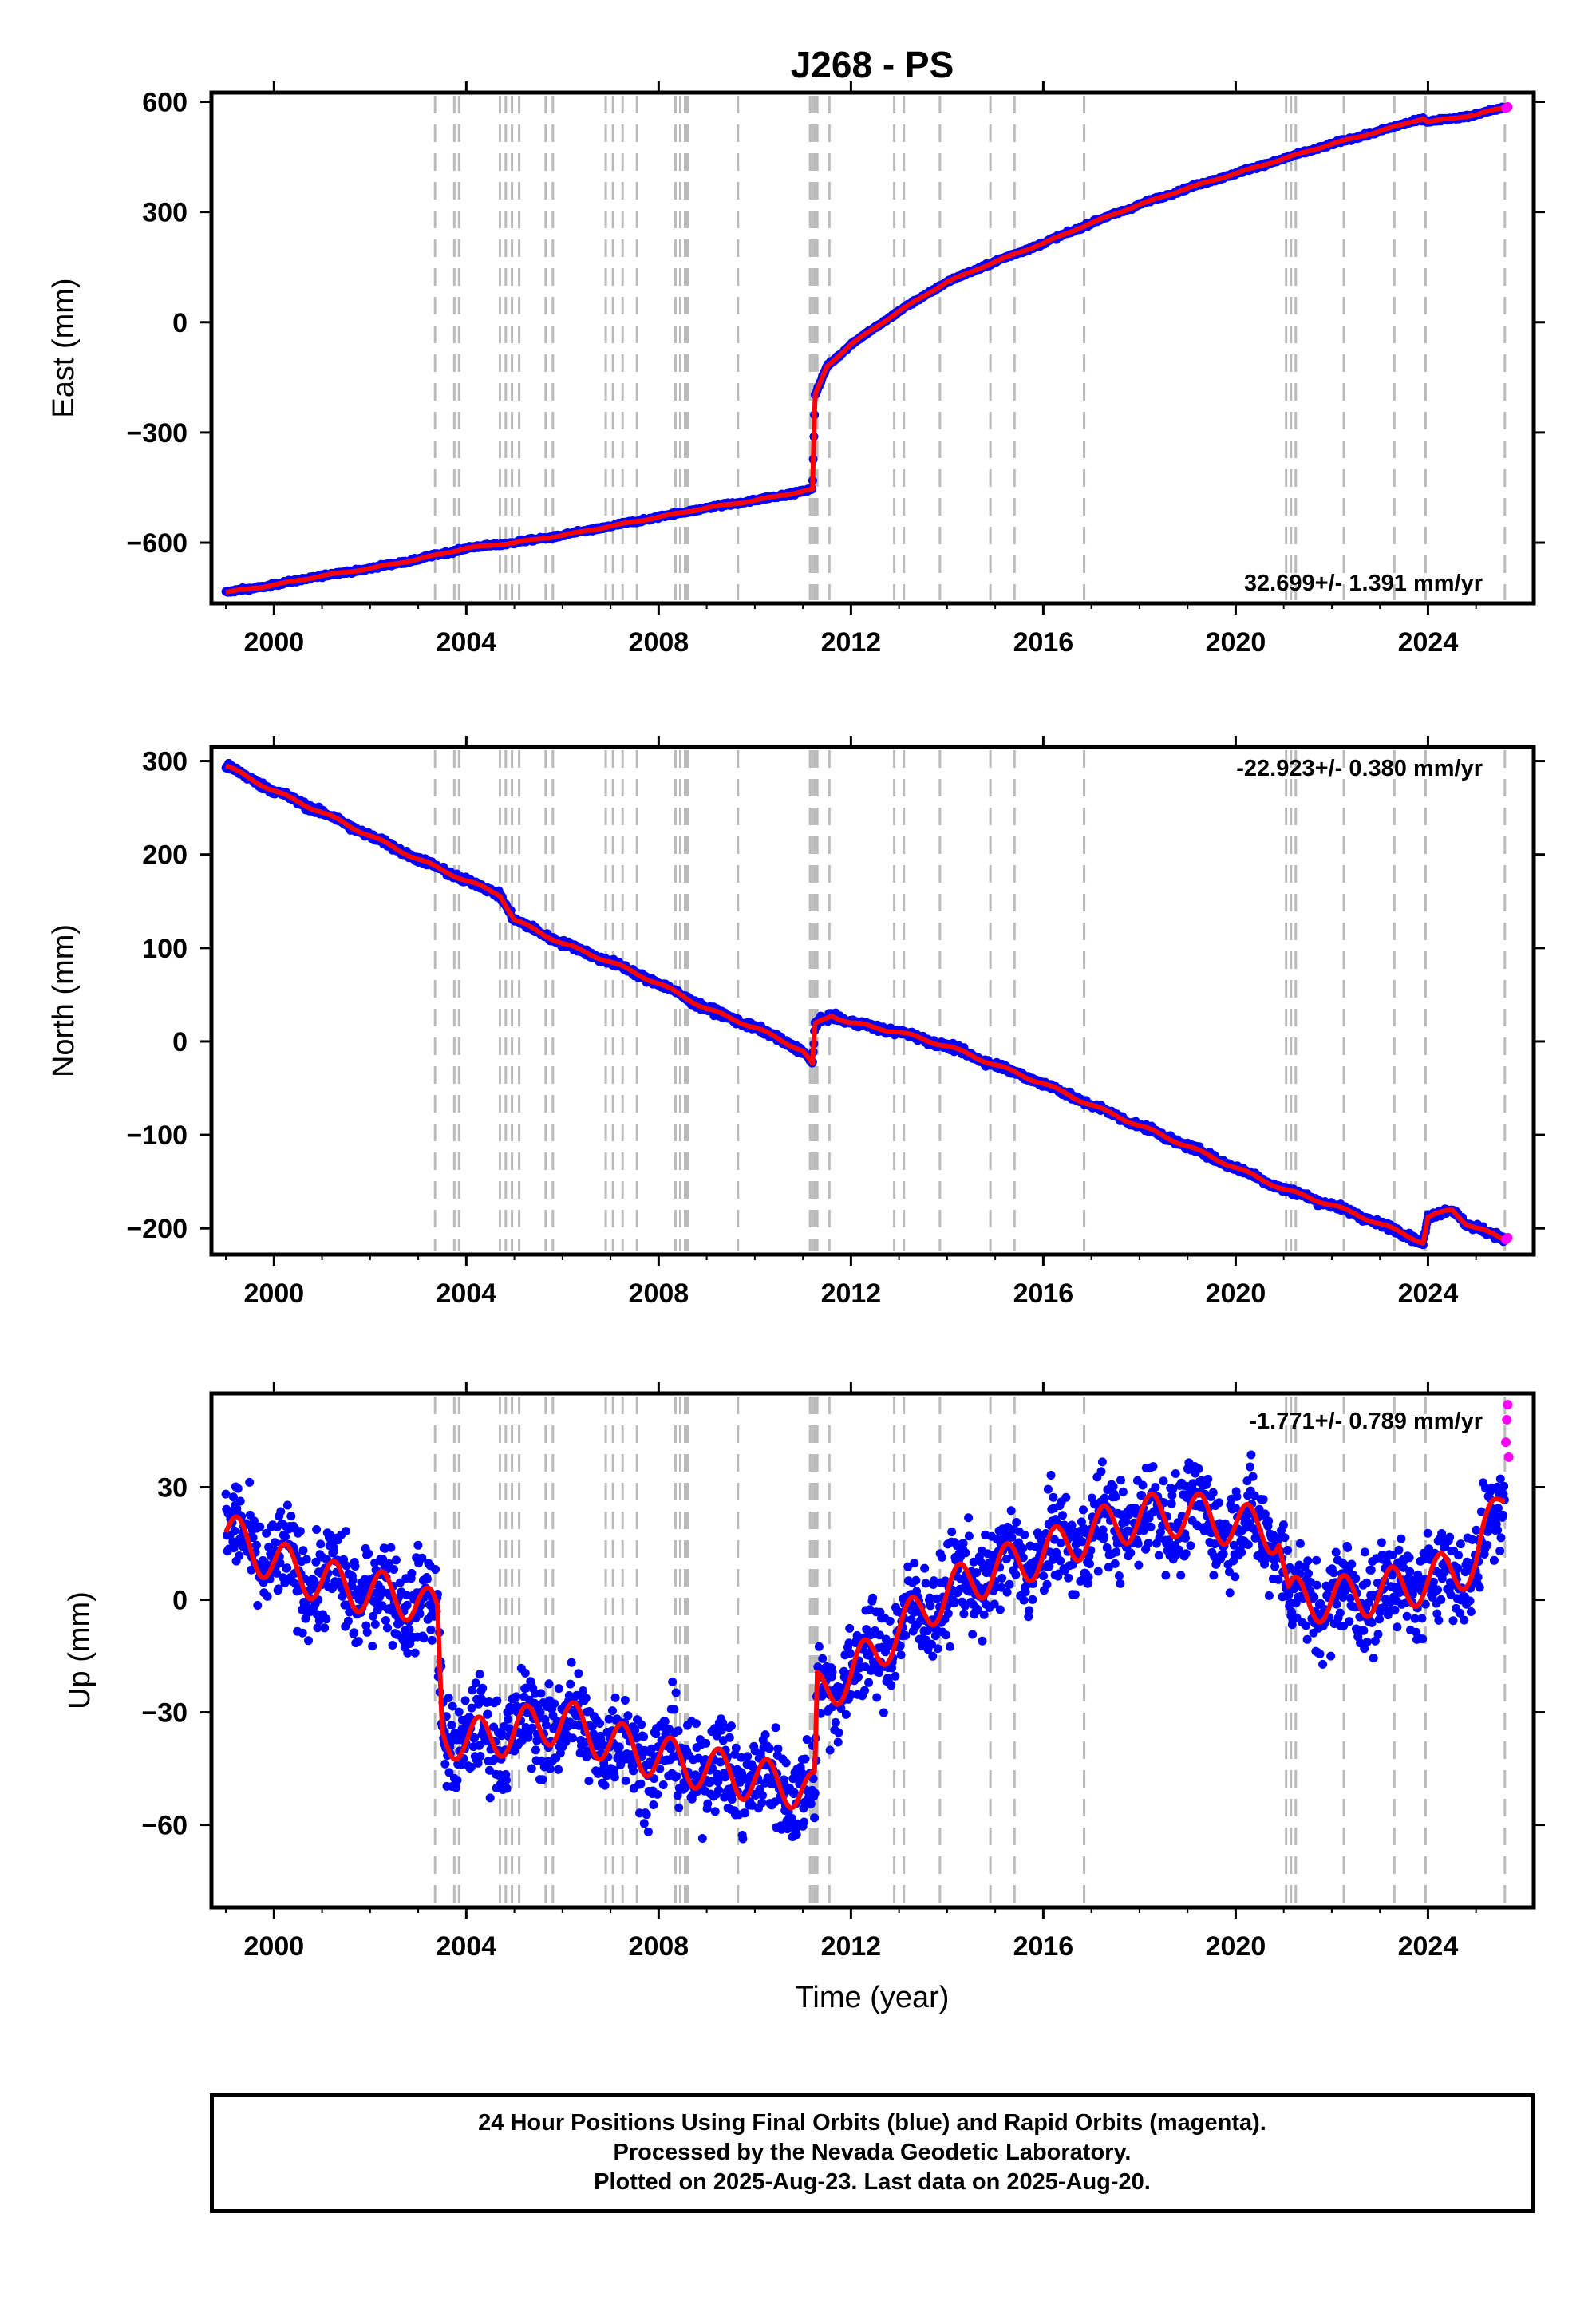  Describe the element at coordinates (157, 543) in the screenshot. I see `y-tick-label: −600` at that location.